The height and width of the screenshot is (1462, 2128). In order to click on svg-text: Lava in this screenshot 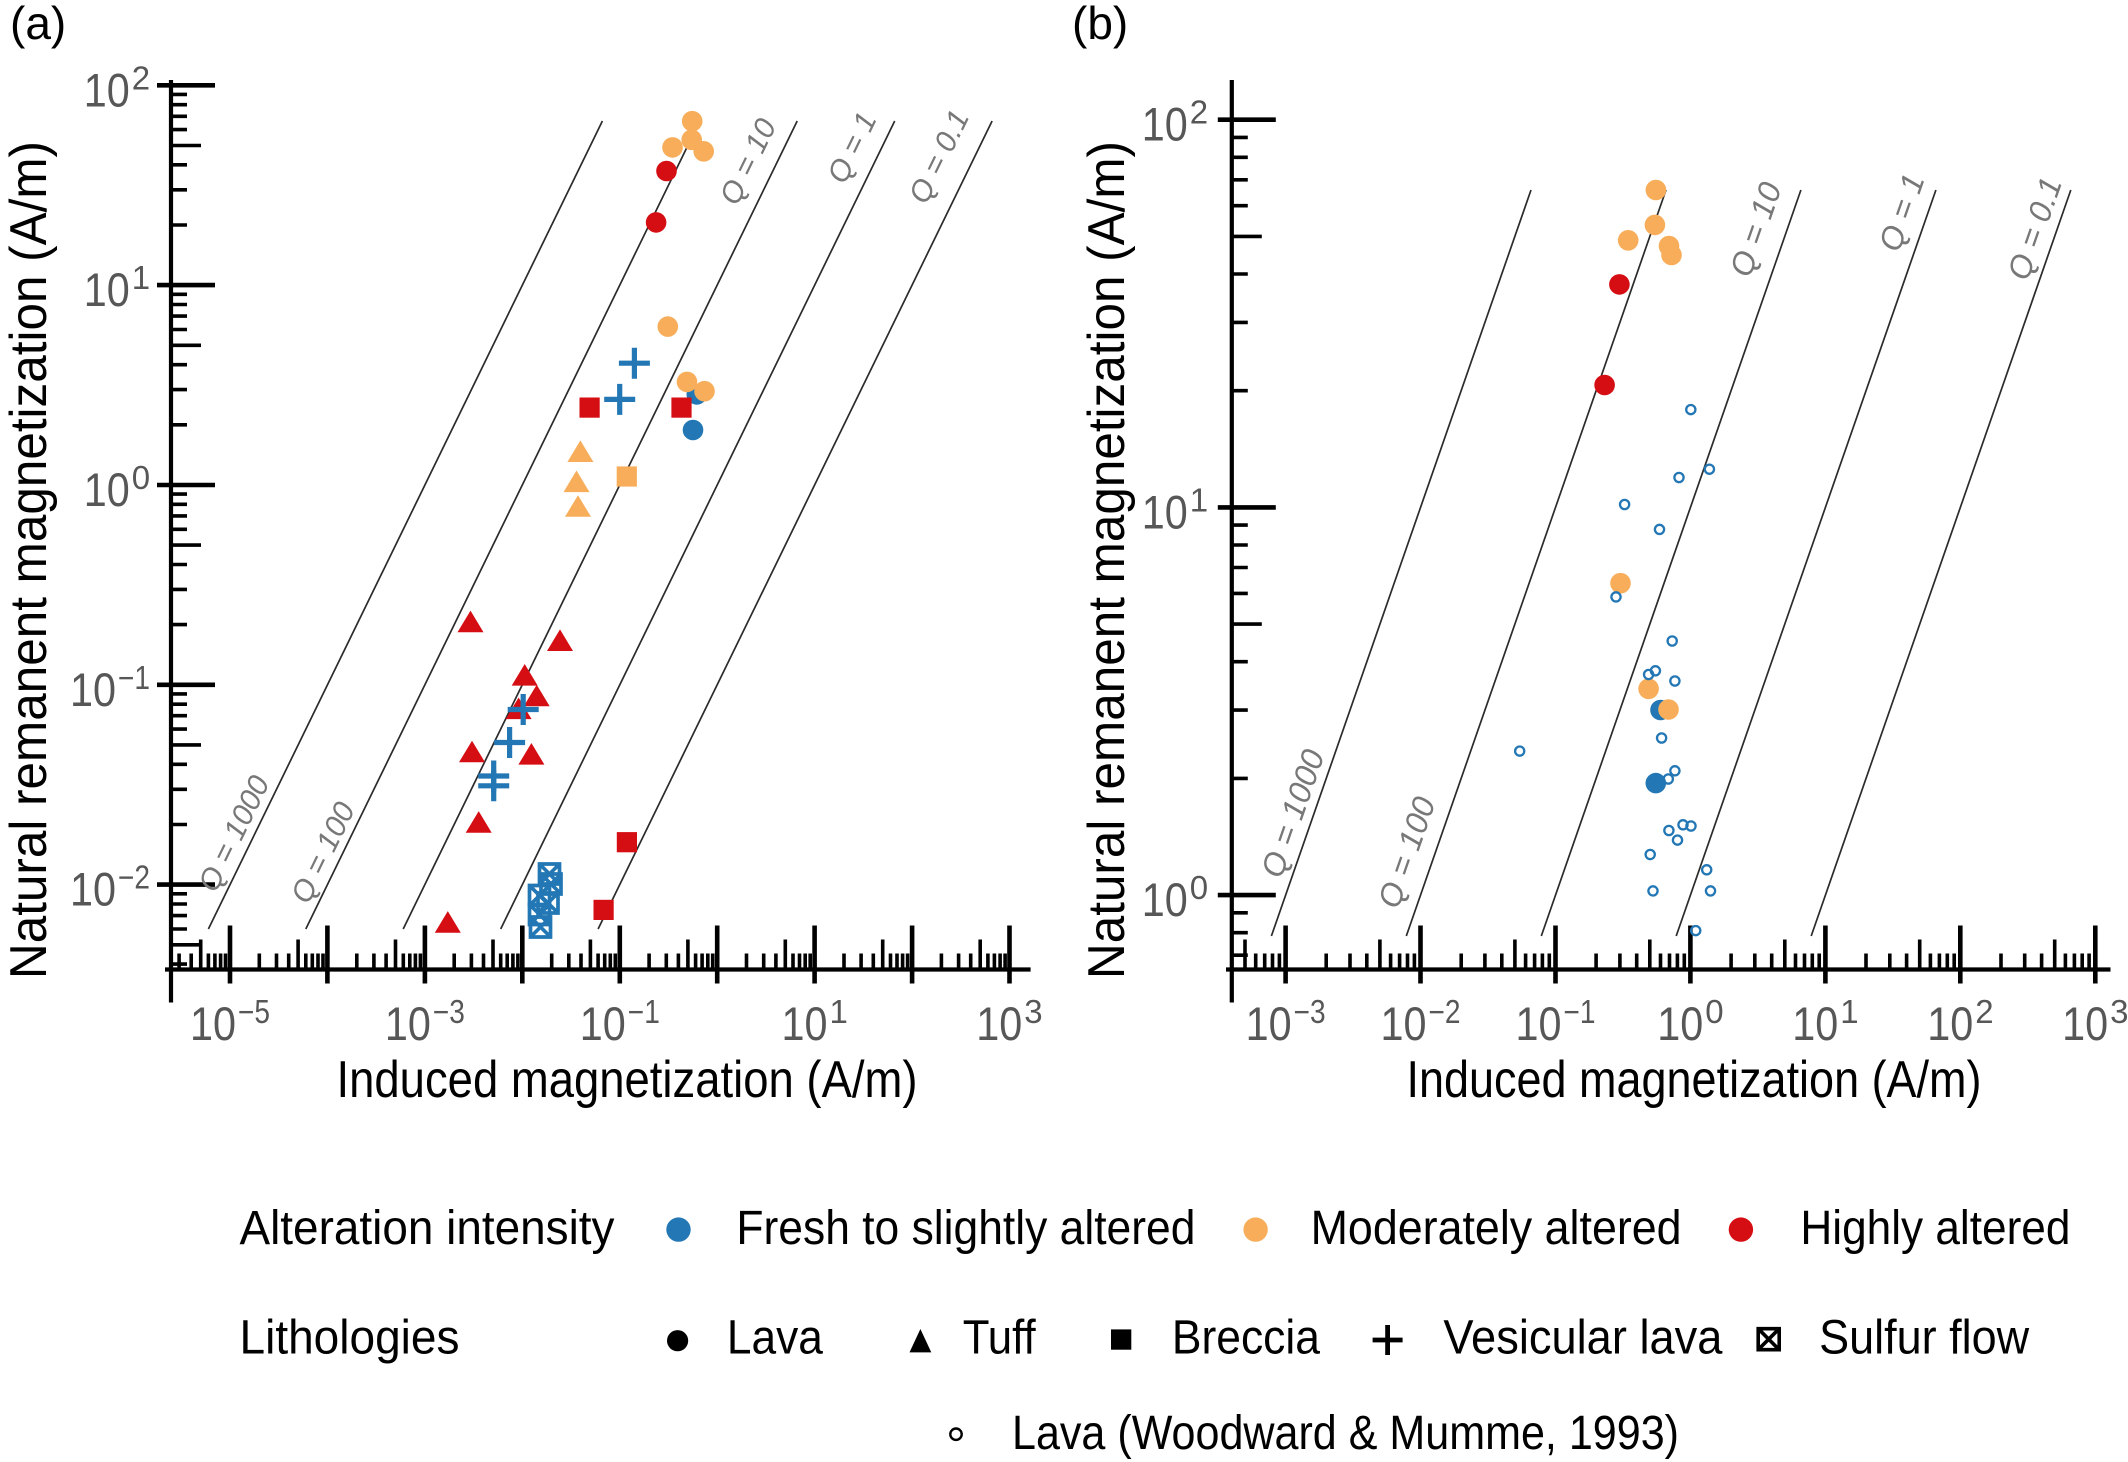, I will do `click(775, 1338)`.